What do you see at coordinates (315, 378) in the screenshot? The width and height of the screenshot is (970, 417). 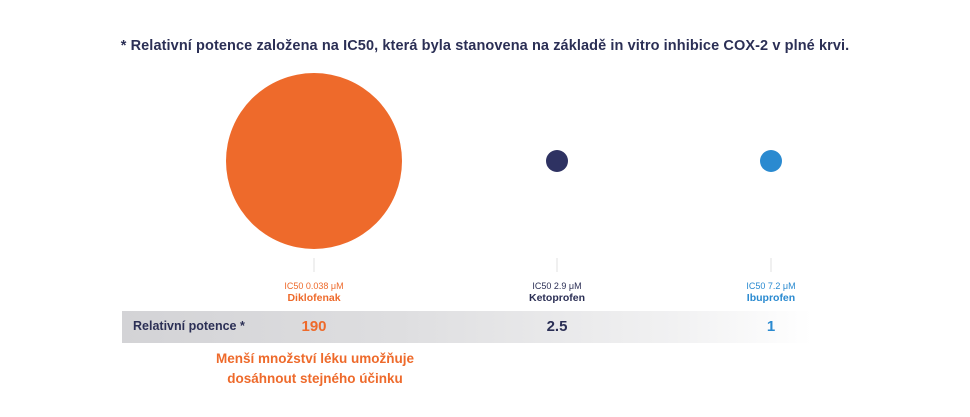 I see `benefit-note-line-2: dosáhnout stejného účinku` at bounding box center [315, 378].